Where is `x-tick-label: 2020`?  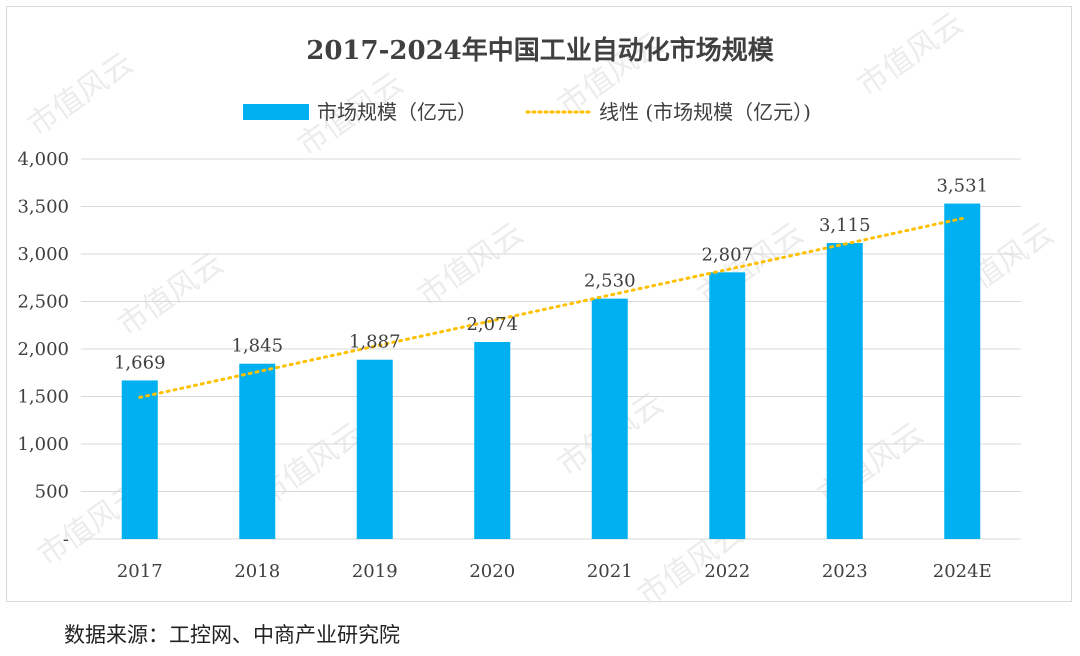 x-tick-label: 2020 is located at coordinates (492, 571).